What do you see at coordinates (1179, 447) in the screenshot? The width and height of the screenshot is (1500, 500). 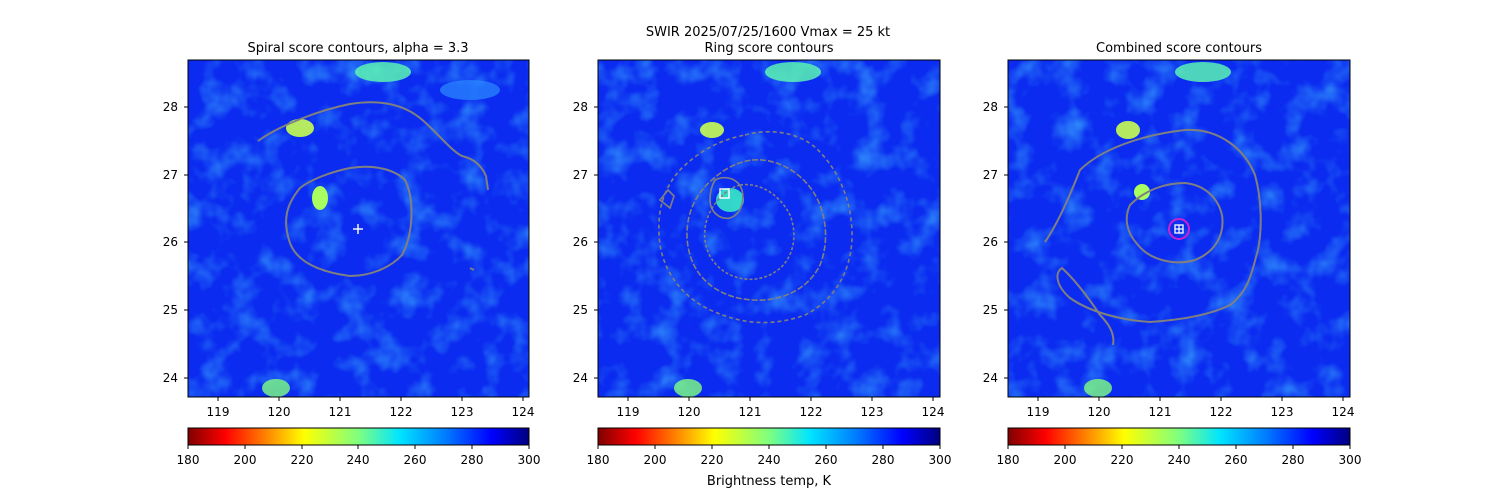 I see `colorbar-3: 180 200 220 240 260 280 300` at bounding box center [1179, 447].